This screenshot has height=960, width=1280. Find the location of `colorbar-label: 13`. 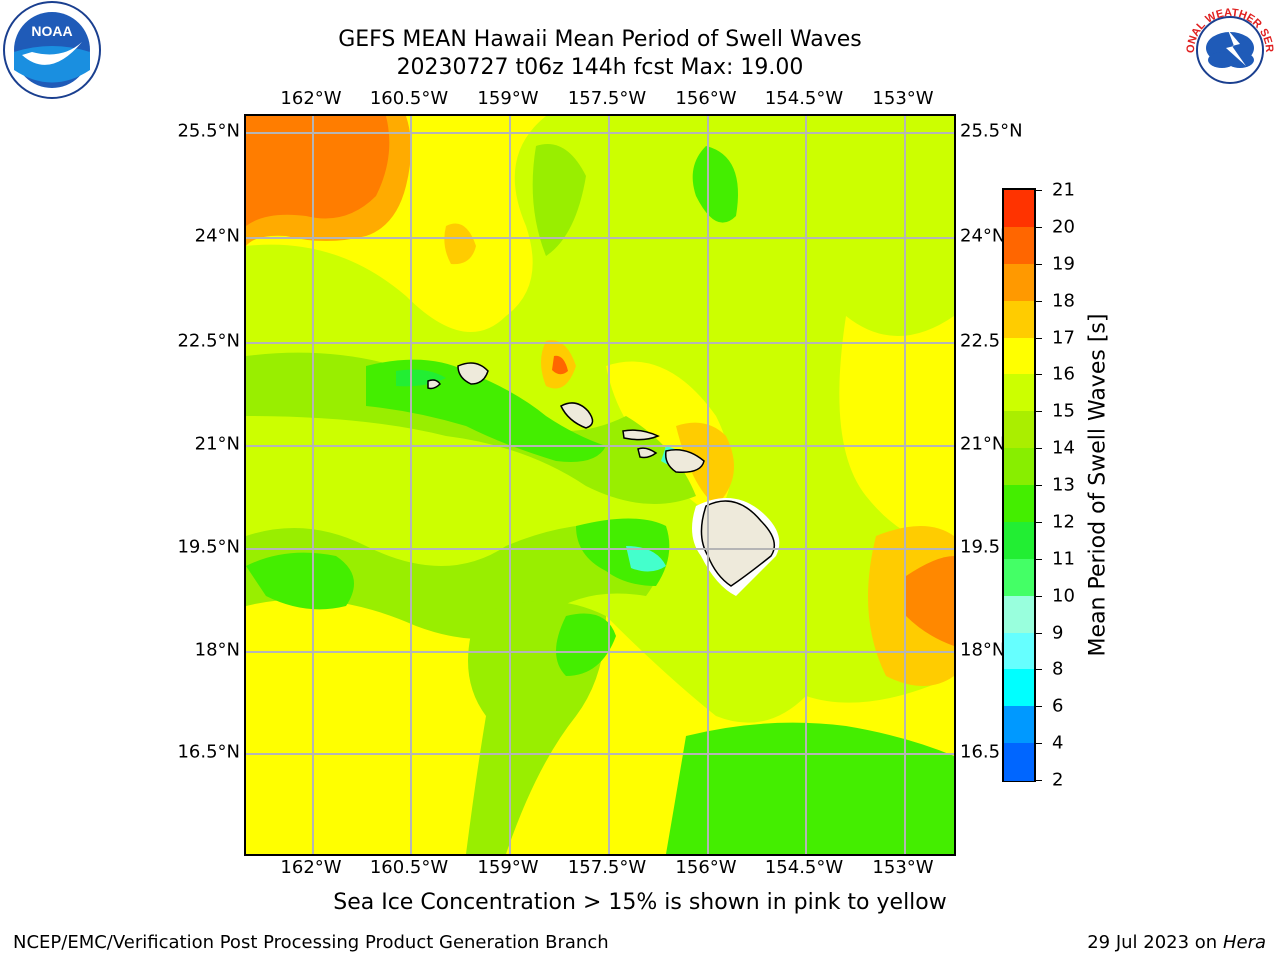

colorbar-label: 13 is located at coordinates (1063, 485).